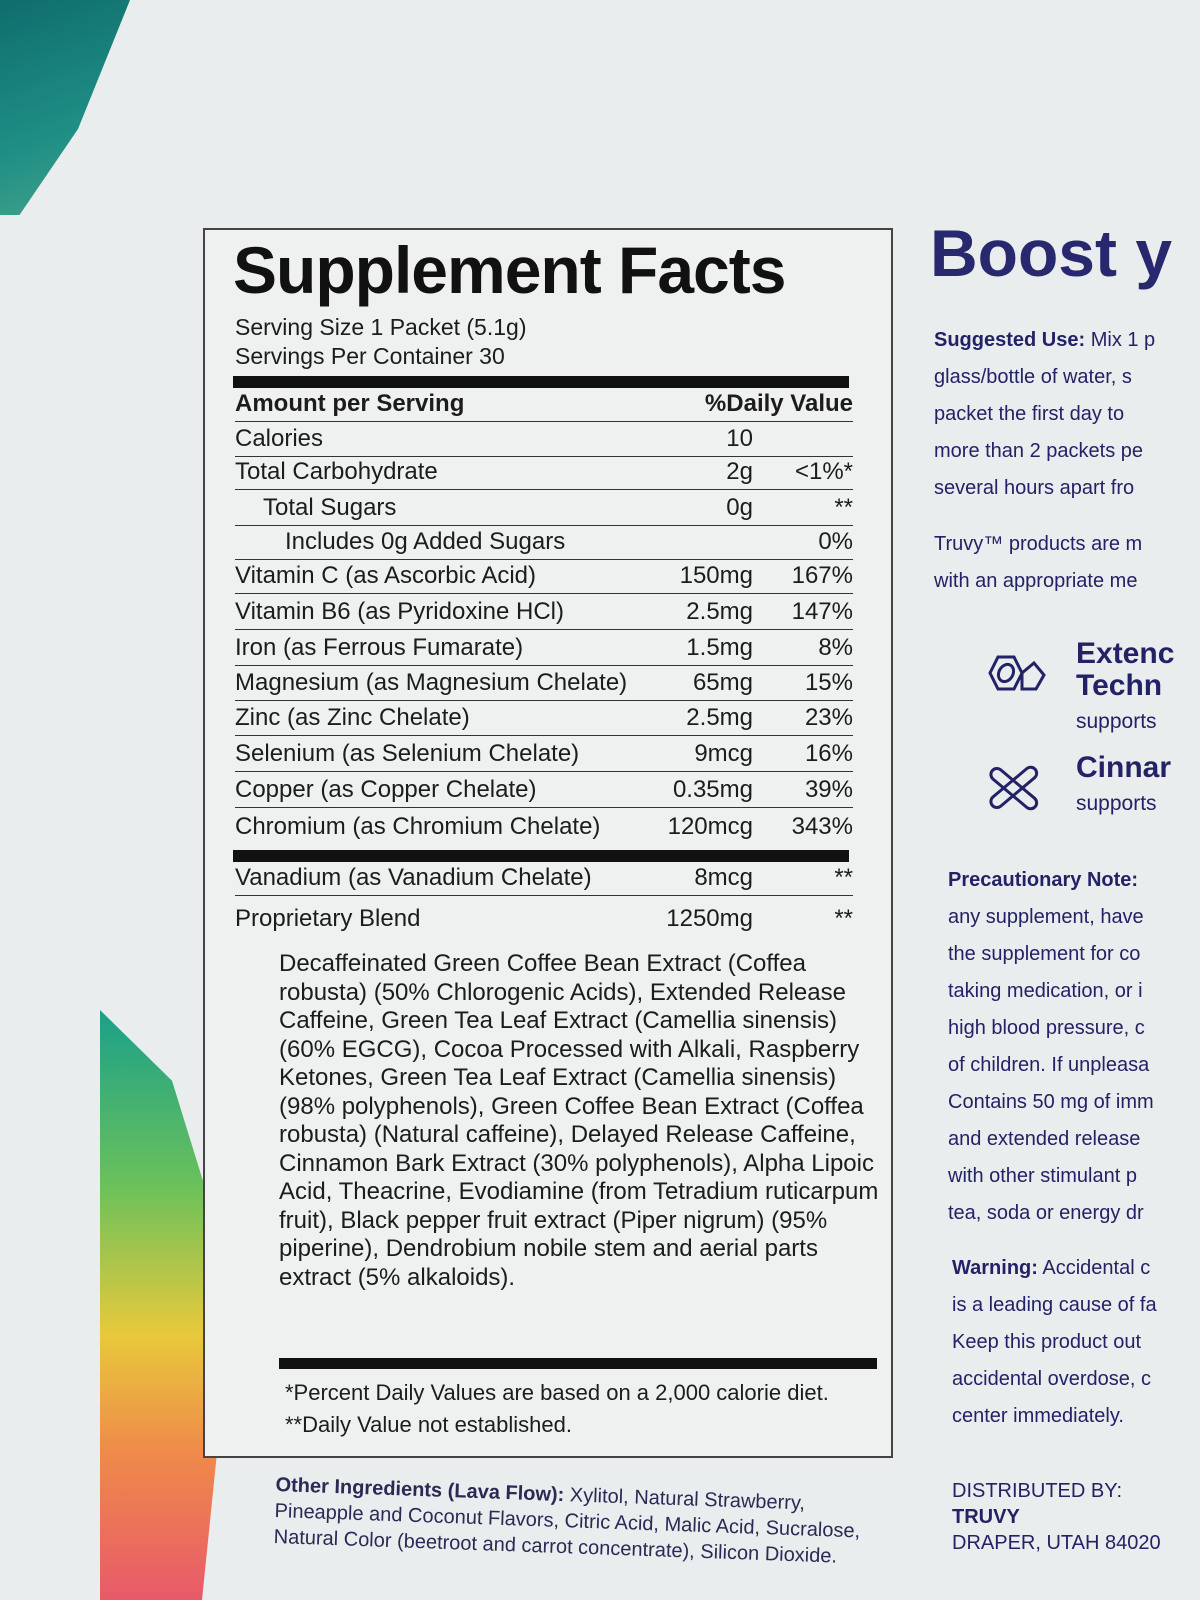 This screenshot has height=1600, width=1200. Describe the element at coordinates (418, 826) in the screenshot. I see `nutrient-name: Chromium (as Chromium Chelate)` at that location.